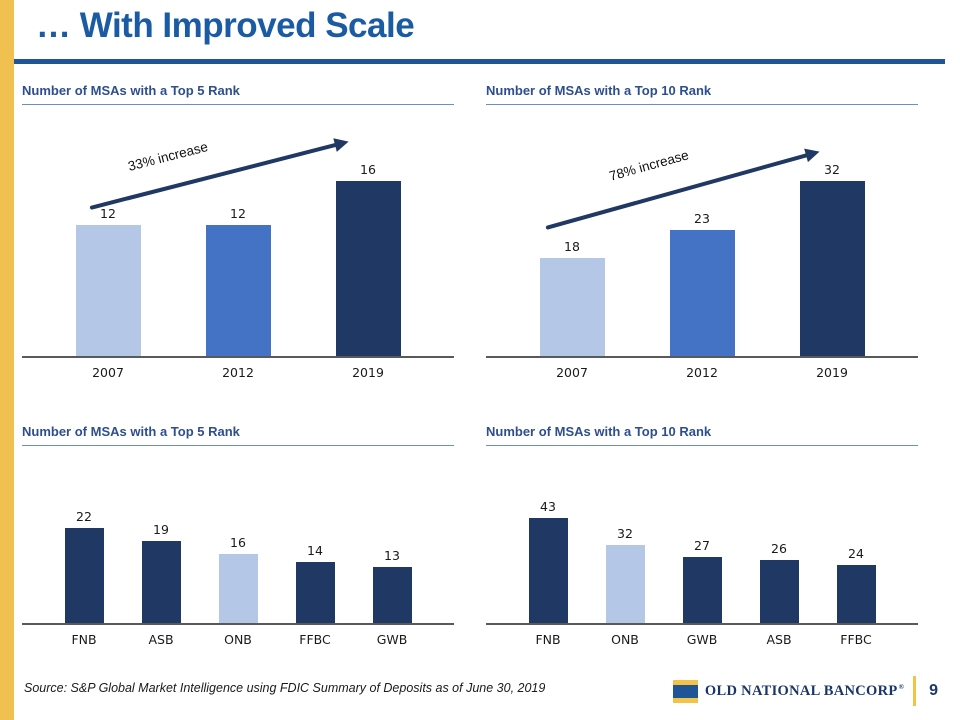 The height and width of the screenshot is (720, 960). I want to click on bar-group: 19, so click(161, 572).